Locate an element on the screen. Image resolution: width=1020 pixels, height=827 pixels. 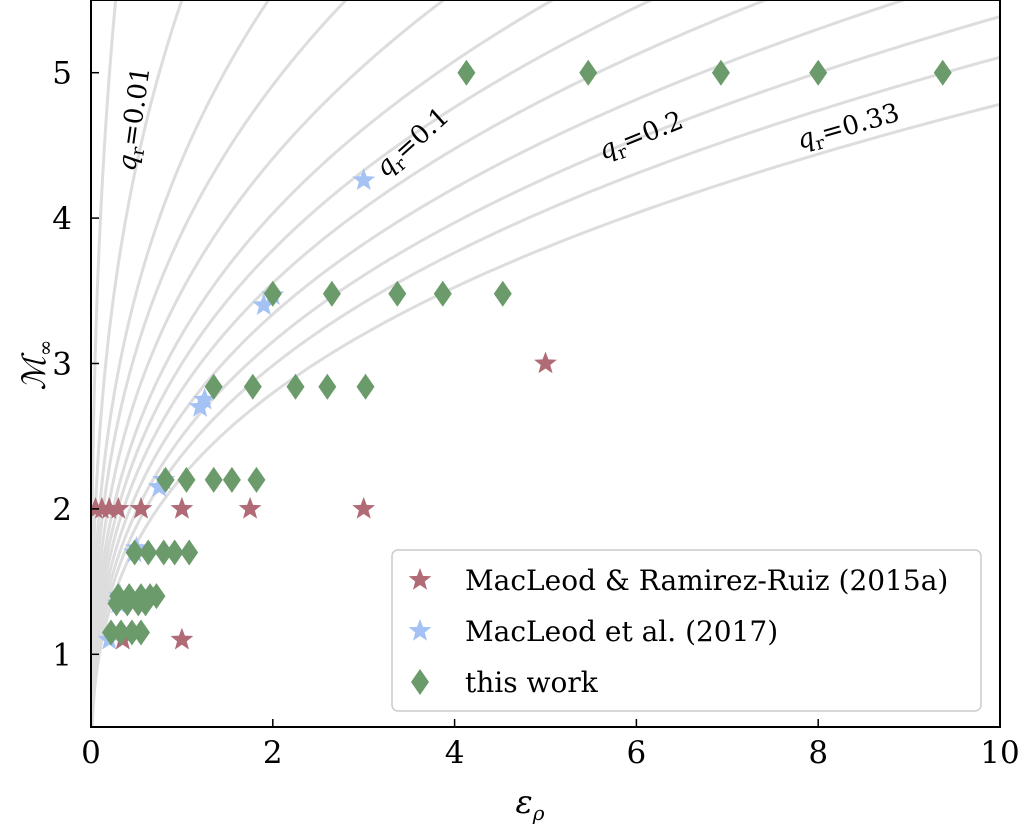
legend-label-0: MacLeod & Ramirez-Ruiz (2015a) is located at coordinates (706, 580).